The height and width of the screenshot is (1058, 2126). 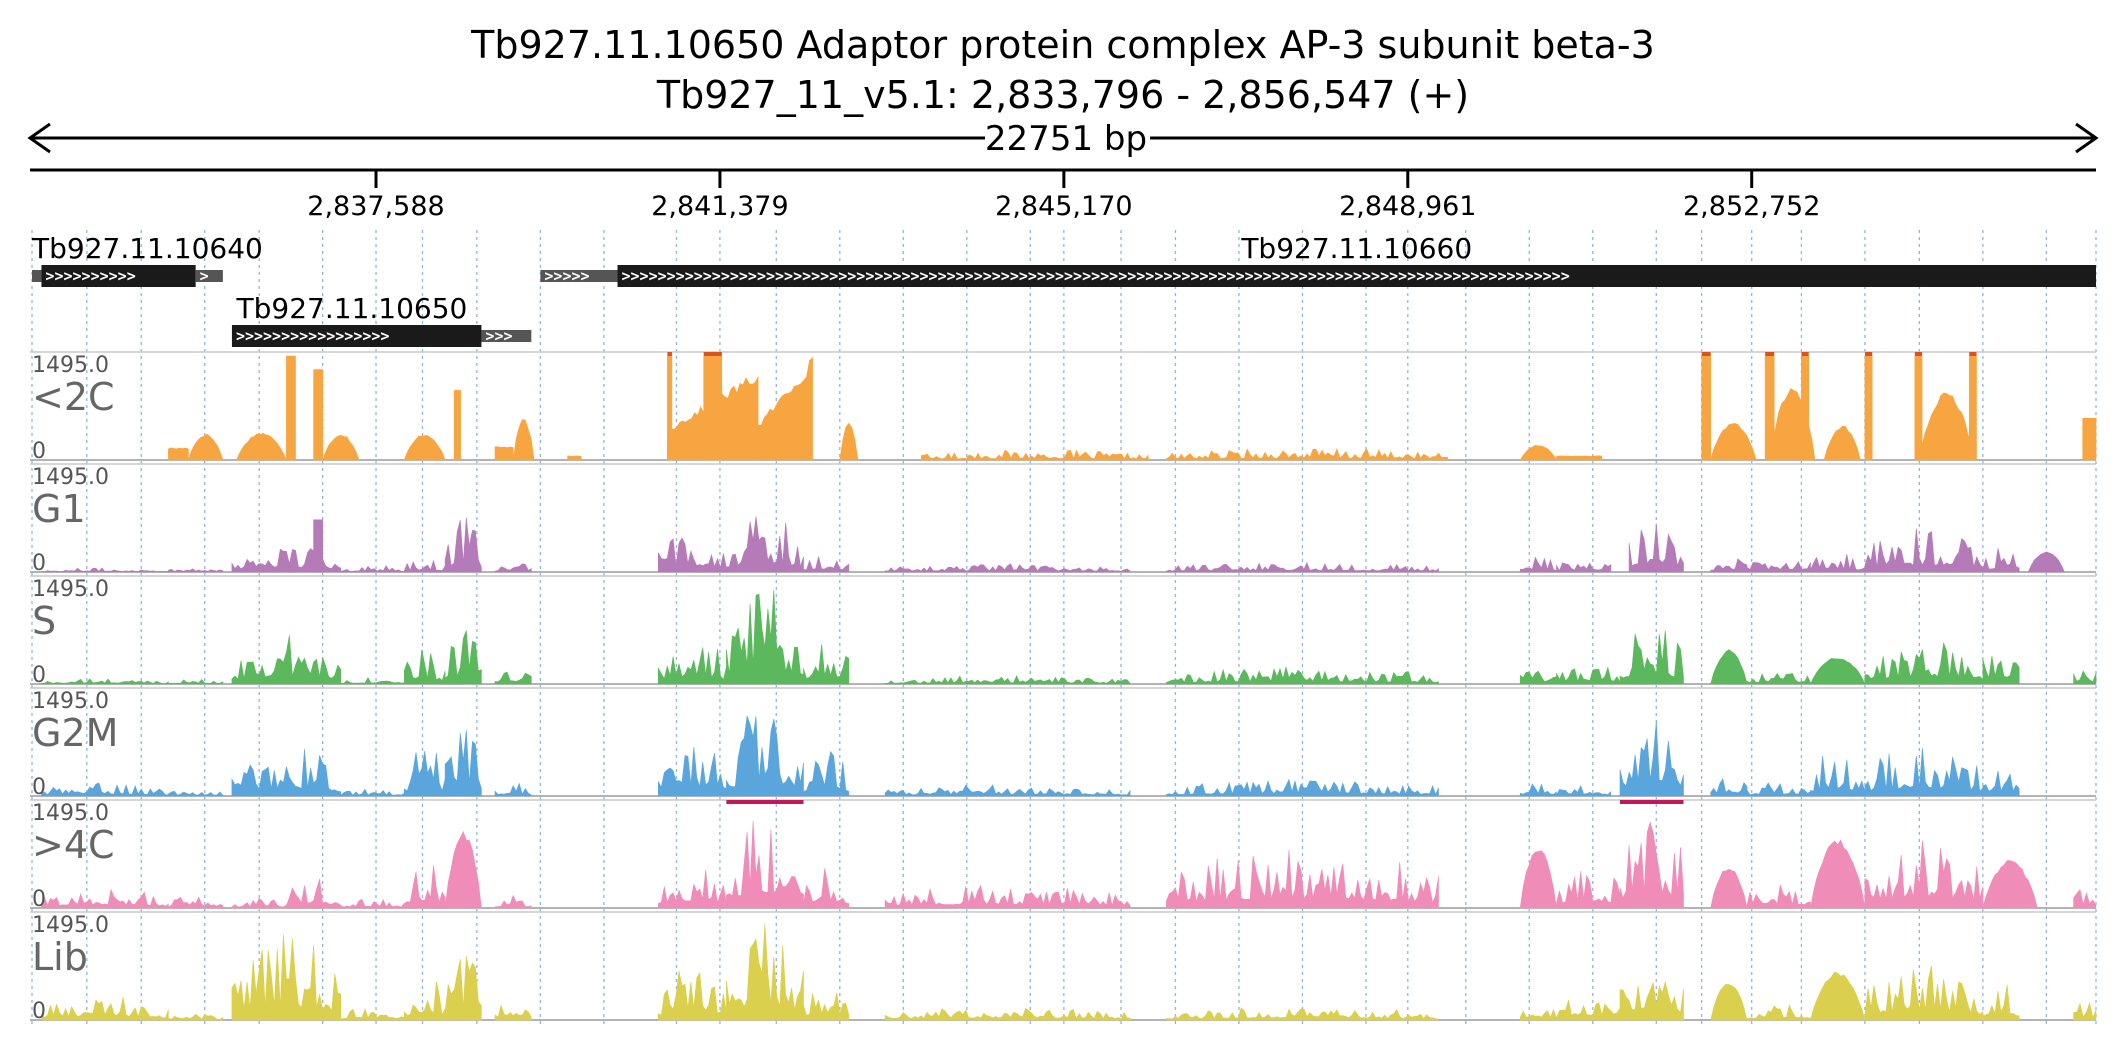 I want to click on gene-Tb927.11.10650: >>>>>>>>>>>>>>>>> >>>Tb927.11.10650, so click(x=381, y=319).